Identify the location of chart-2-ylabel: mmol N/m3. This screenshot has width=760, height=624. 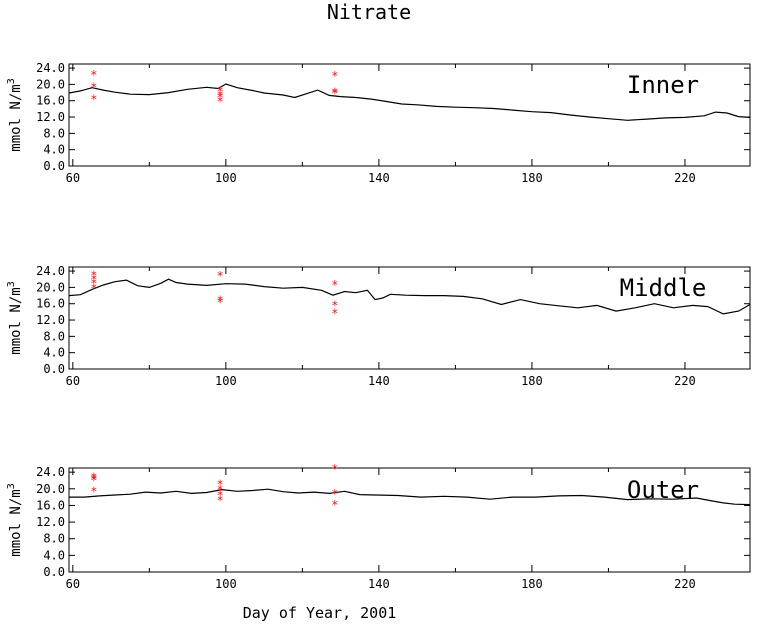
(15, 317).